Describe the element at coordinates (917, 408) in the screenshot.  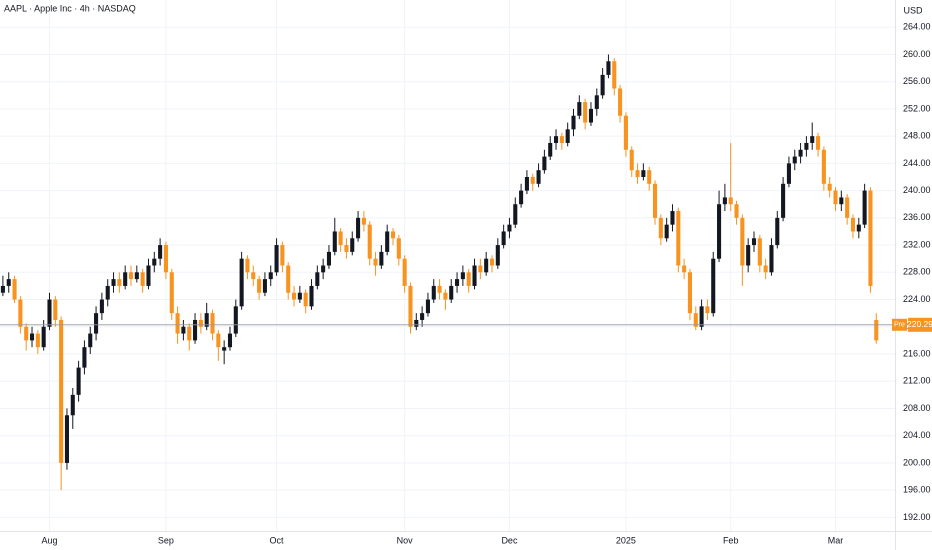
I see `y-tick-label: 208.00` at that location.